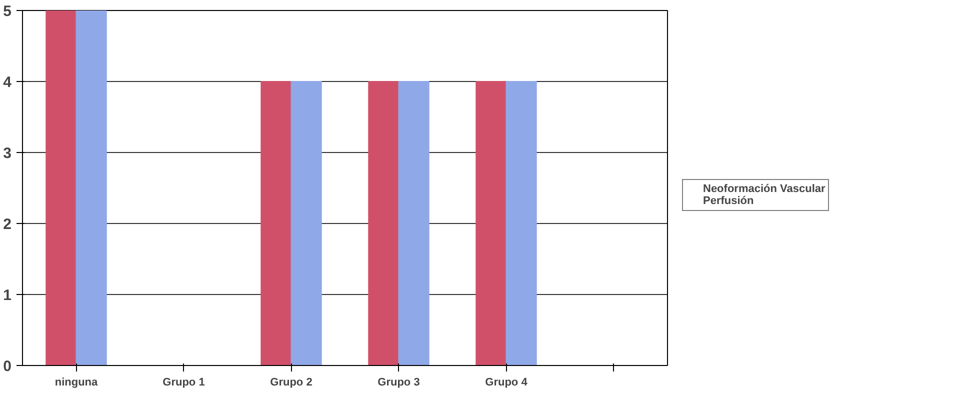  I want to click on y-tick-label: 3, so click(7, 153).